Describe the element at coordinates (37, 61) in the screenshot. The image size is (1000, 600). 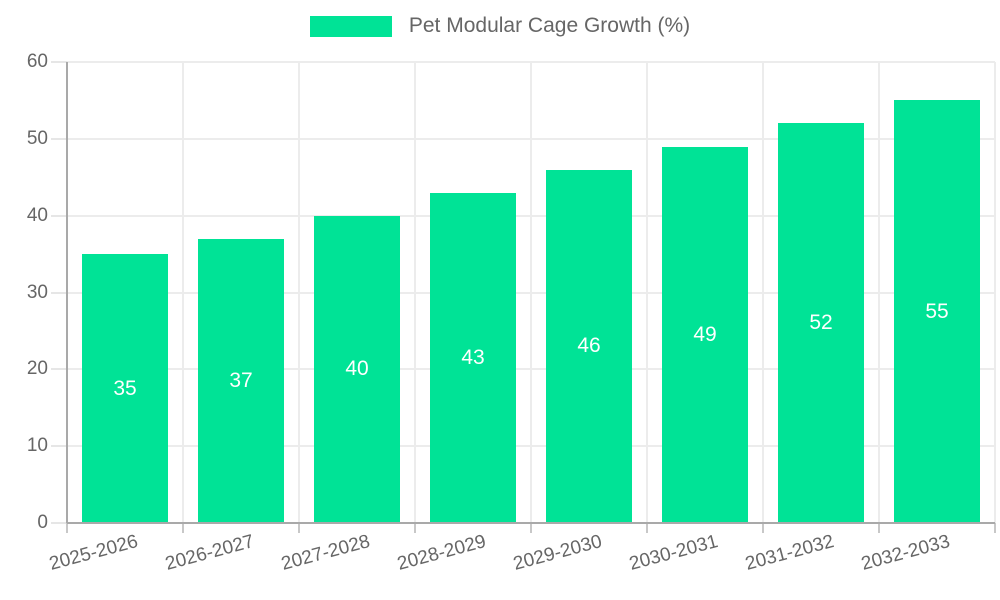
I see `y-tick-label: 60` at that location.